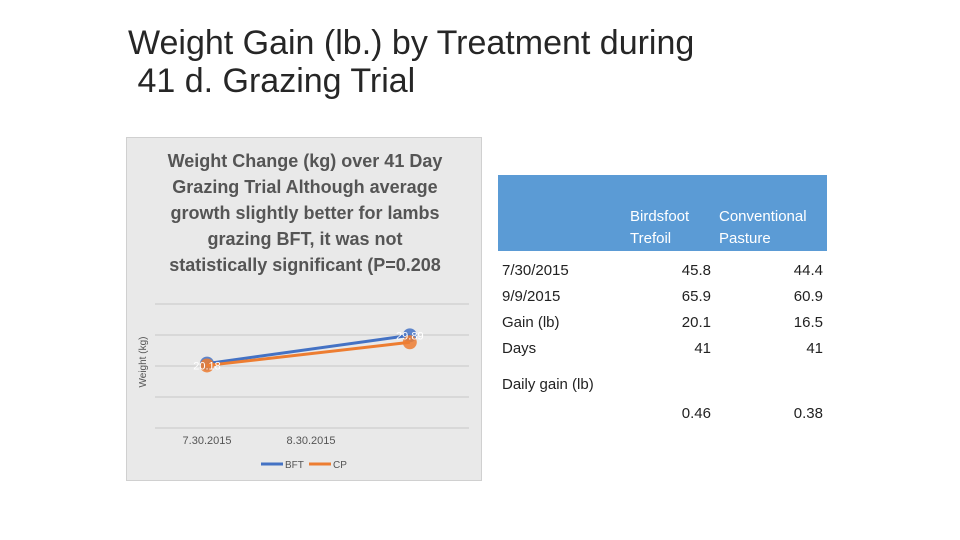 This screenshot has width=960, height=540. Describe the element at coordinates (814, 348) in the screenshot. I see `table-cell-cp: 41` at that location.